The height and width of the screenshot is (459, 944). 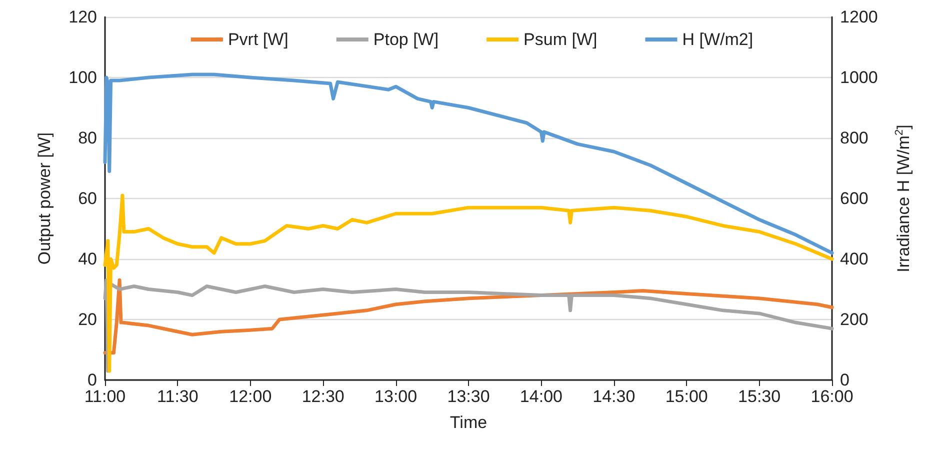 What do you see at coordinates (82, 17) in the screenshot?
I see `y-tick-label: 120` at bounding box center [82, 17].